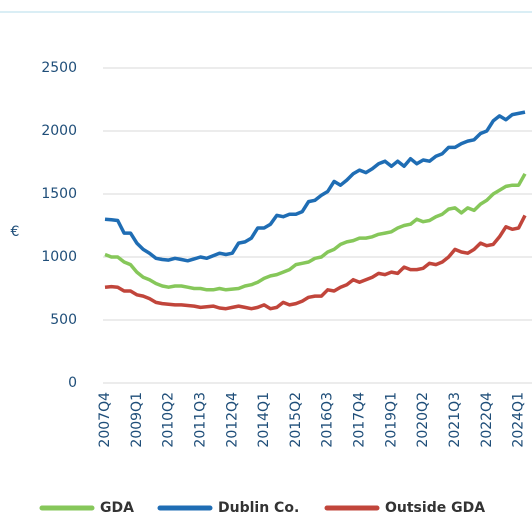 The image size is (532, 516). Describe the element at coordinates (137, 420) in the screenshot. I see `x-tick-label: 2009Q1` at that location.